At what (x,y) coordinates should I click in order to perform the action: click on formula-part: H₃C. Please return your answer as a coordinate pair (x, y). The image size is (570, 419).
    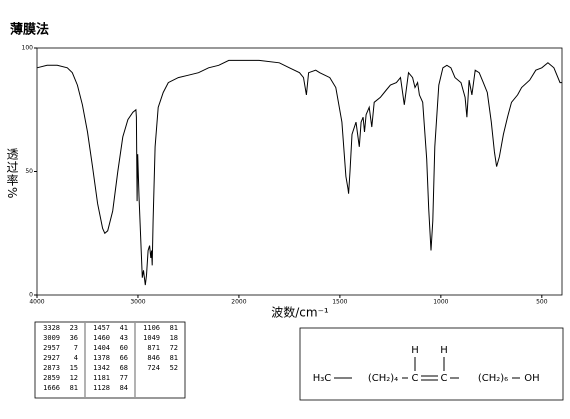
    Looking at the image, I should click on (322, 378).